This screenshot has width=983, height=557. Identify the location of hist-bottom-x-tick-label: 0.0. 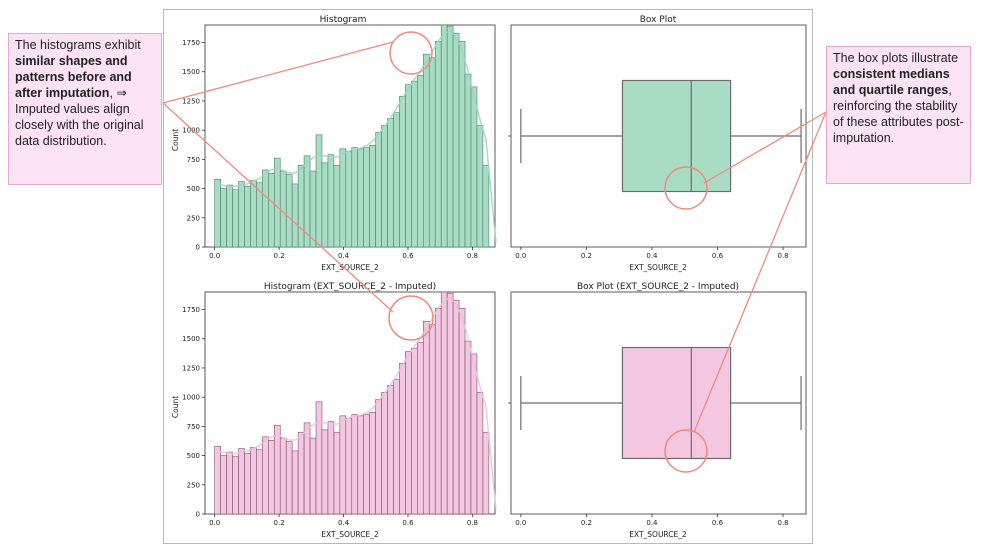
(214, 523).